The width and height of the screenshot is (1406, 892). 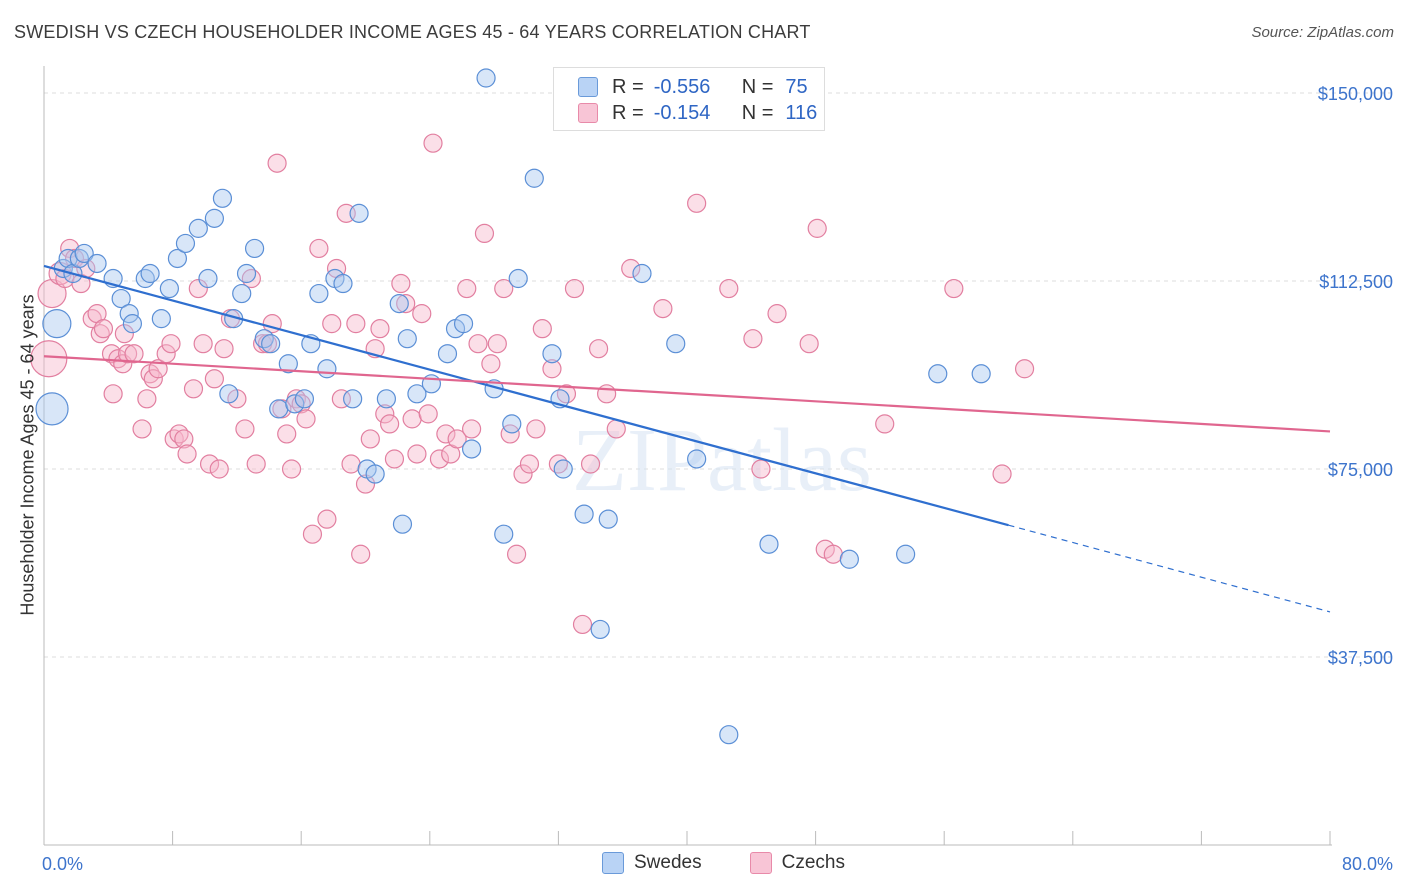 What do you see at coordinates (687, 394) in the screenshot?
I see `czechs-trend-line` at bounding box center [687, 394].